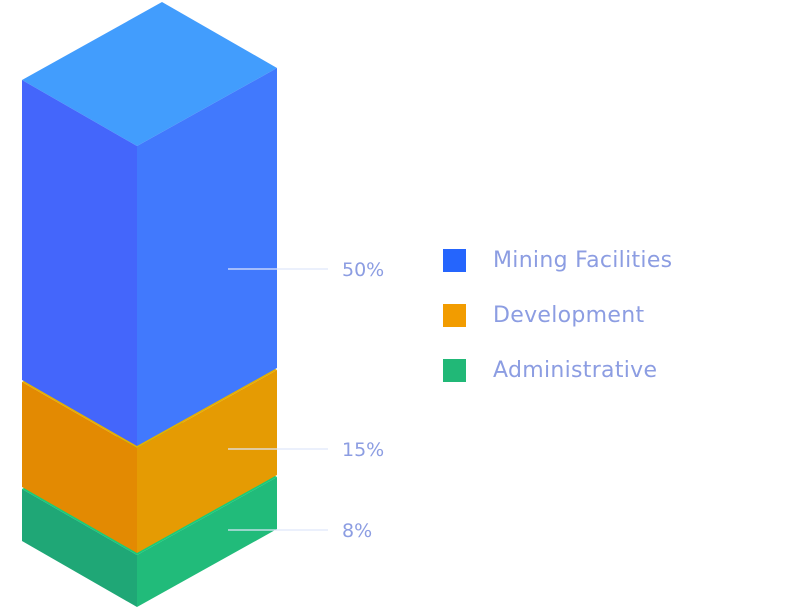 This screenshot has width=810, height=610. Describe the element at coordinates (575, 370) in the screenshot. I see `legend-label: Administrative` at that location.